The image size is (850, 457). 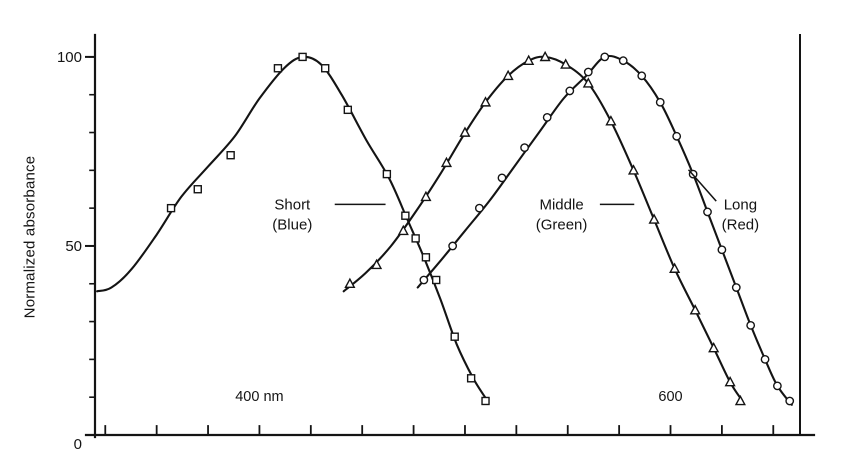 What do you see at coordinates (702, 185) in the screenshot?
I see `annotation-leader-long-red` at bounding box center [702, 185].